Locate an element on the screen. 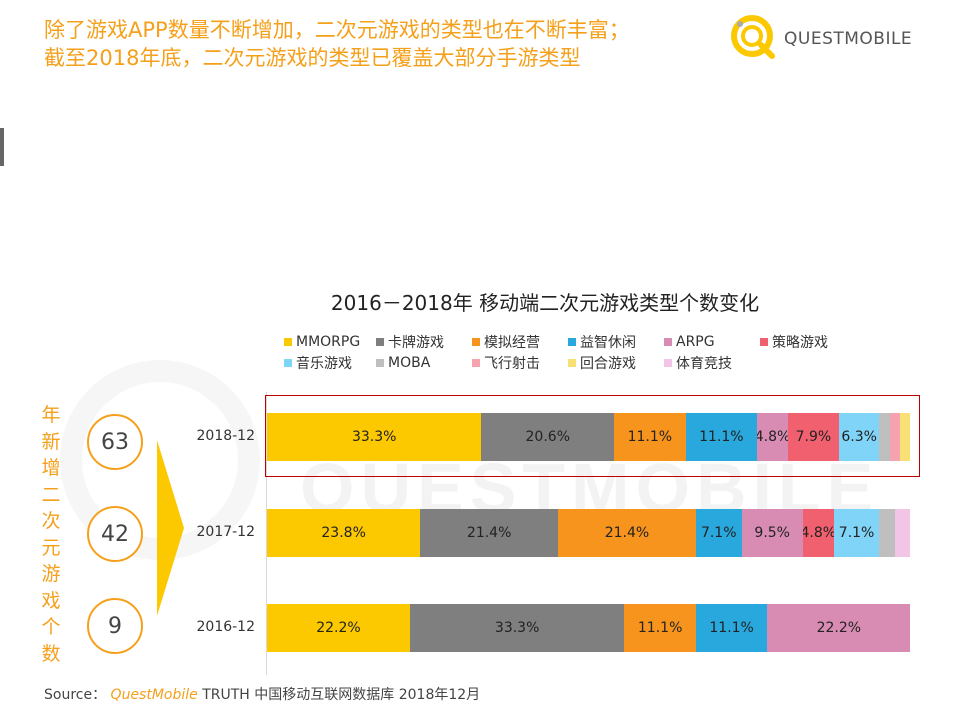 The width and height of the screenshot is (960, 720). data-label: 7.9% is located at coordinates (813, 437).